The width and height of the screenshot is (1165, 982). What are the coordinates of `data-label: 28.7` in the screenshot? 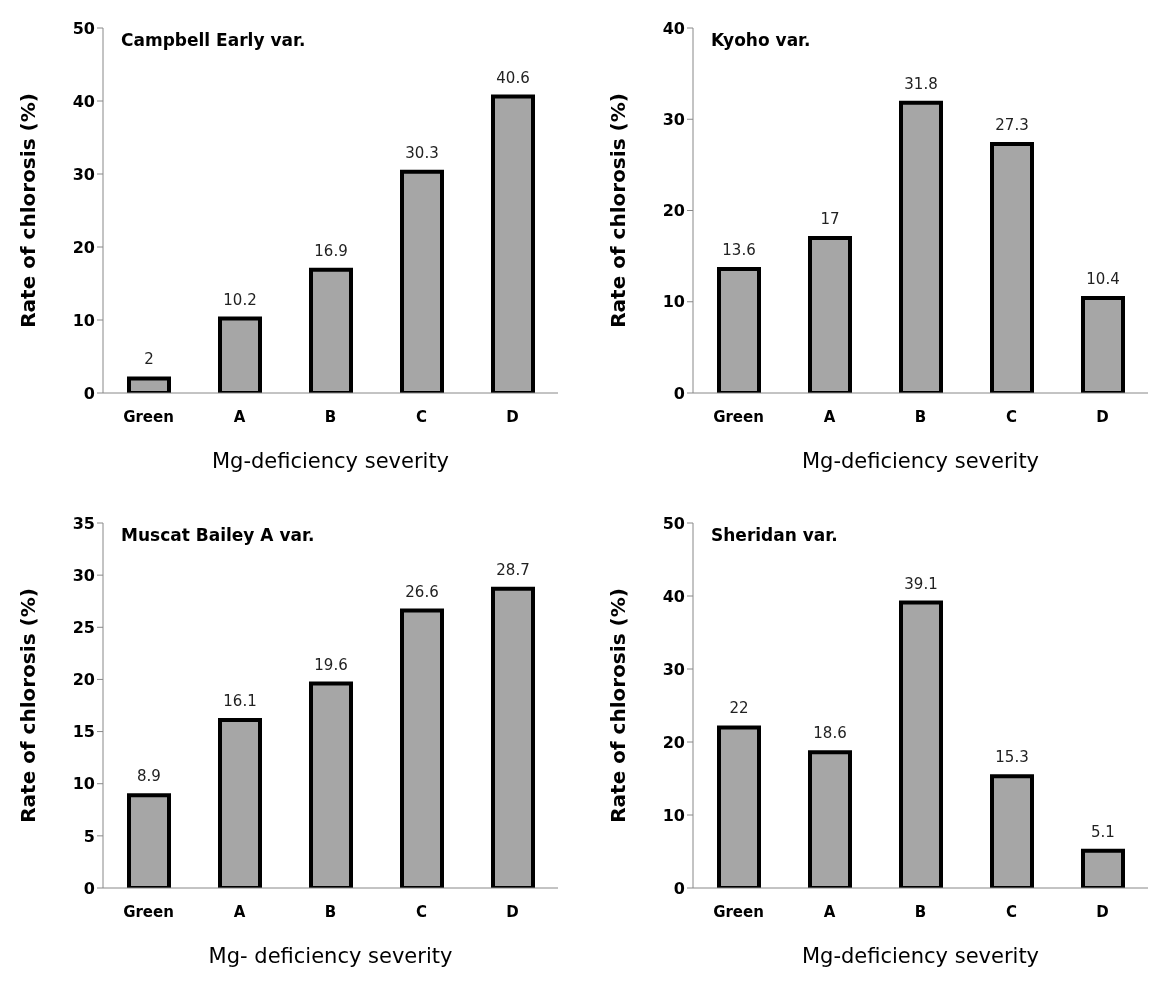 It's located at (513, 569).